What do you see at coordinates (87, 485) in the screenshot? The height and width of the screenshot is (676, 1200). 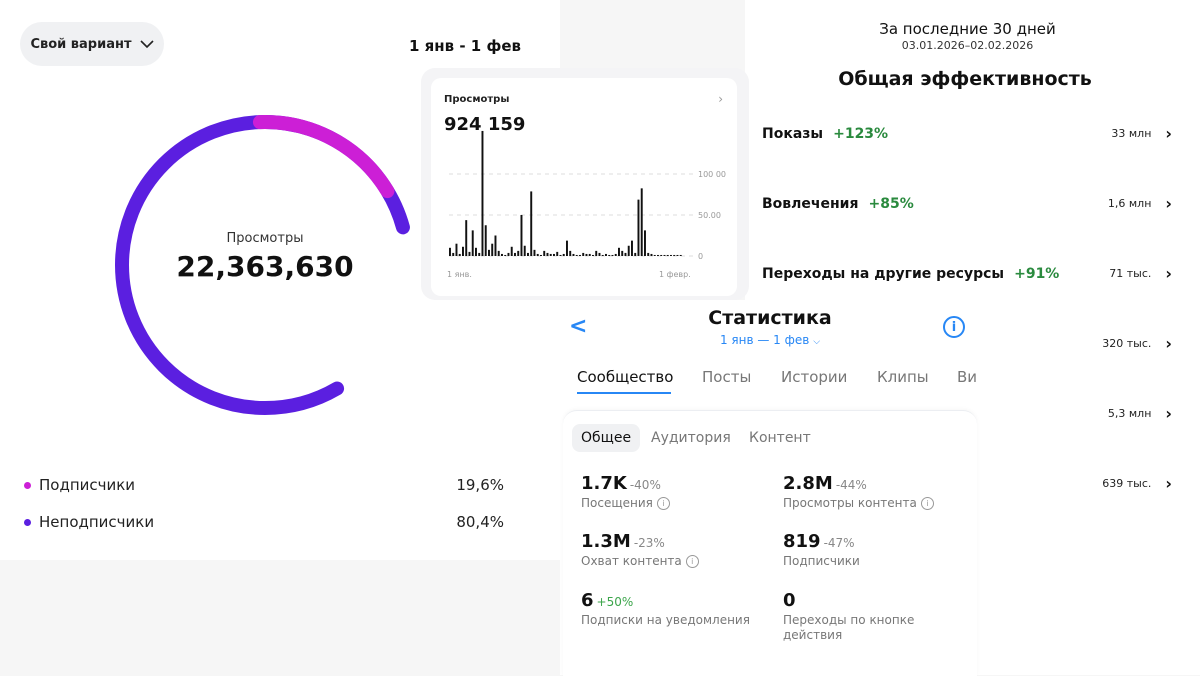 I see `legend-label: Подписчики` at bounding box center [87, 485].